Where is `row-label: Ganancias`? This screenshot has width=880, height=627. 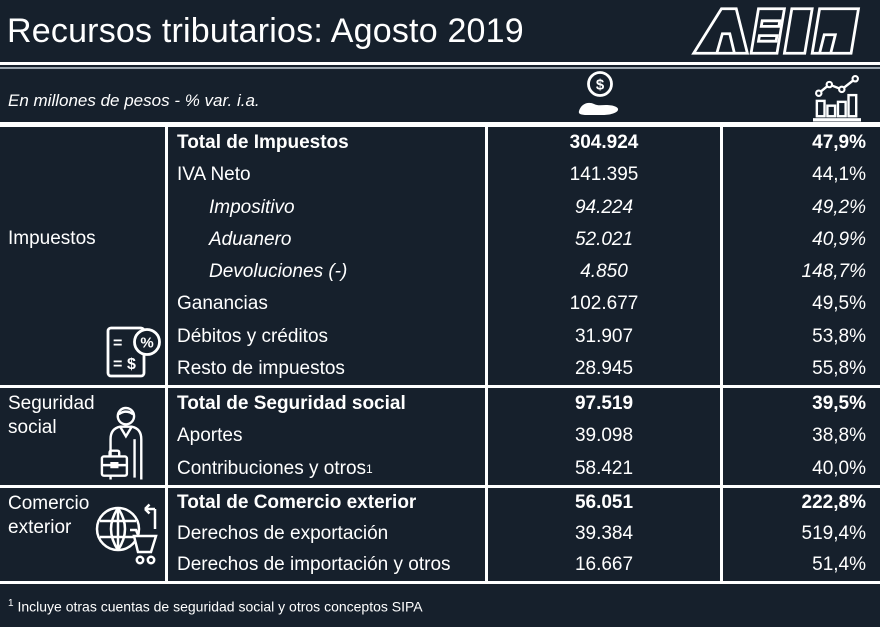
row-label: Ganancias is located at coordinates (222, 304).